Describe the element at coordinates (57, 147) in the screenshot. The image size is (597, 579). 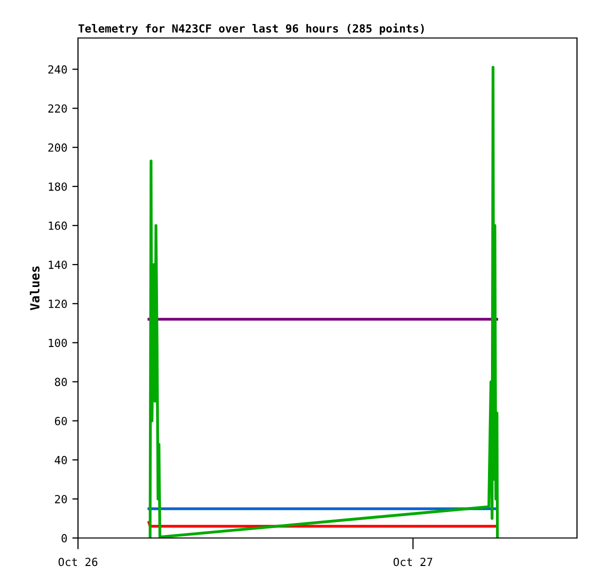
I see `y-tick-label: 200` at that location.